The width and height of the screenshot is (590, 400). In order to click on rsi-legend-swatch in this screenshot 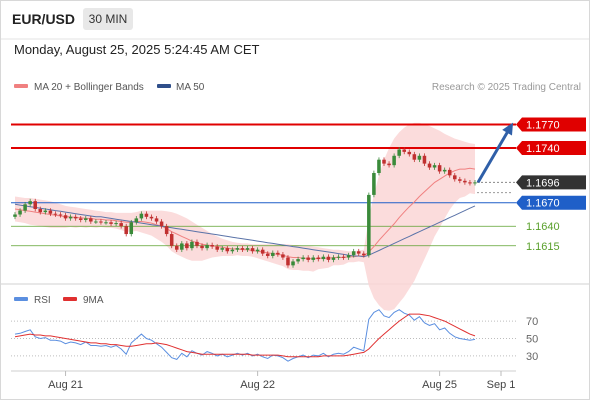, I will do `click(21, 299)`.